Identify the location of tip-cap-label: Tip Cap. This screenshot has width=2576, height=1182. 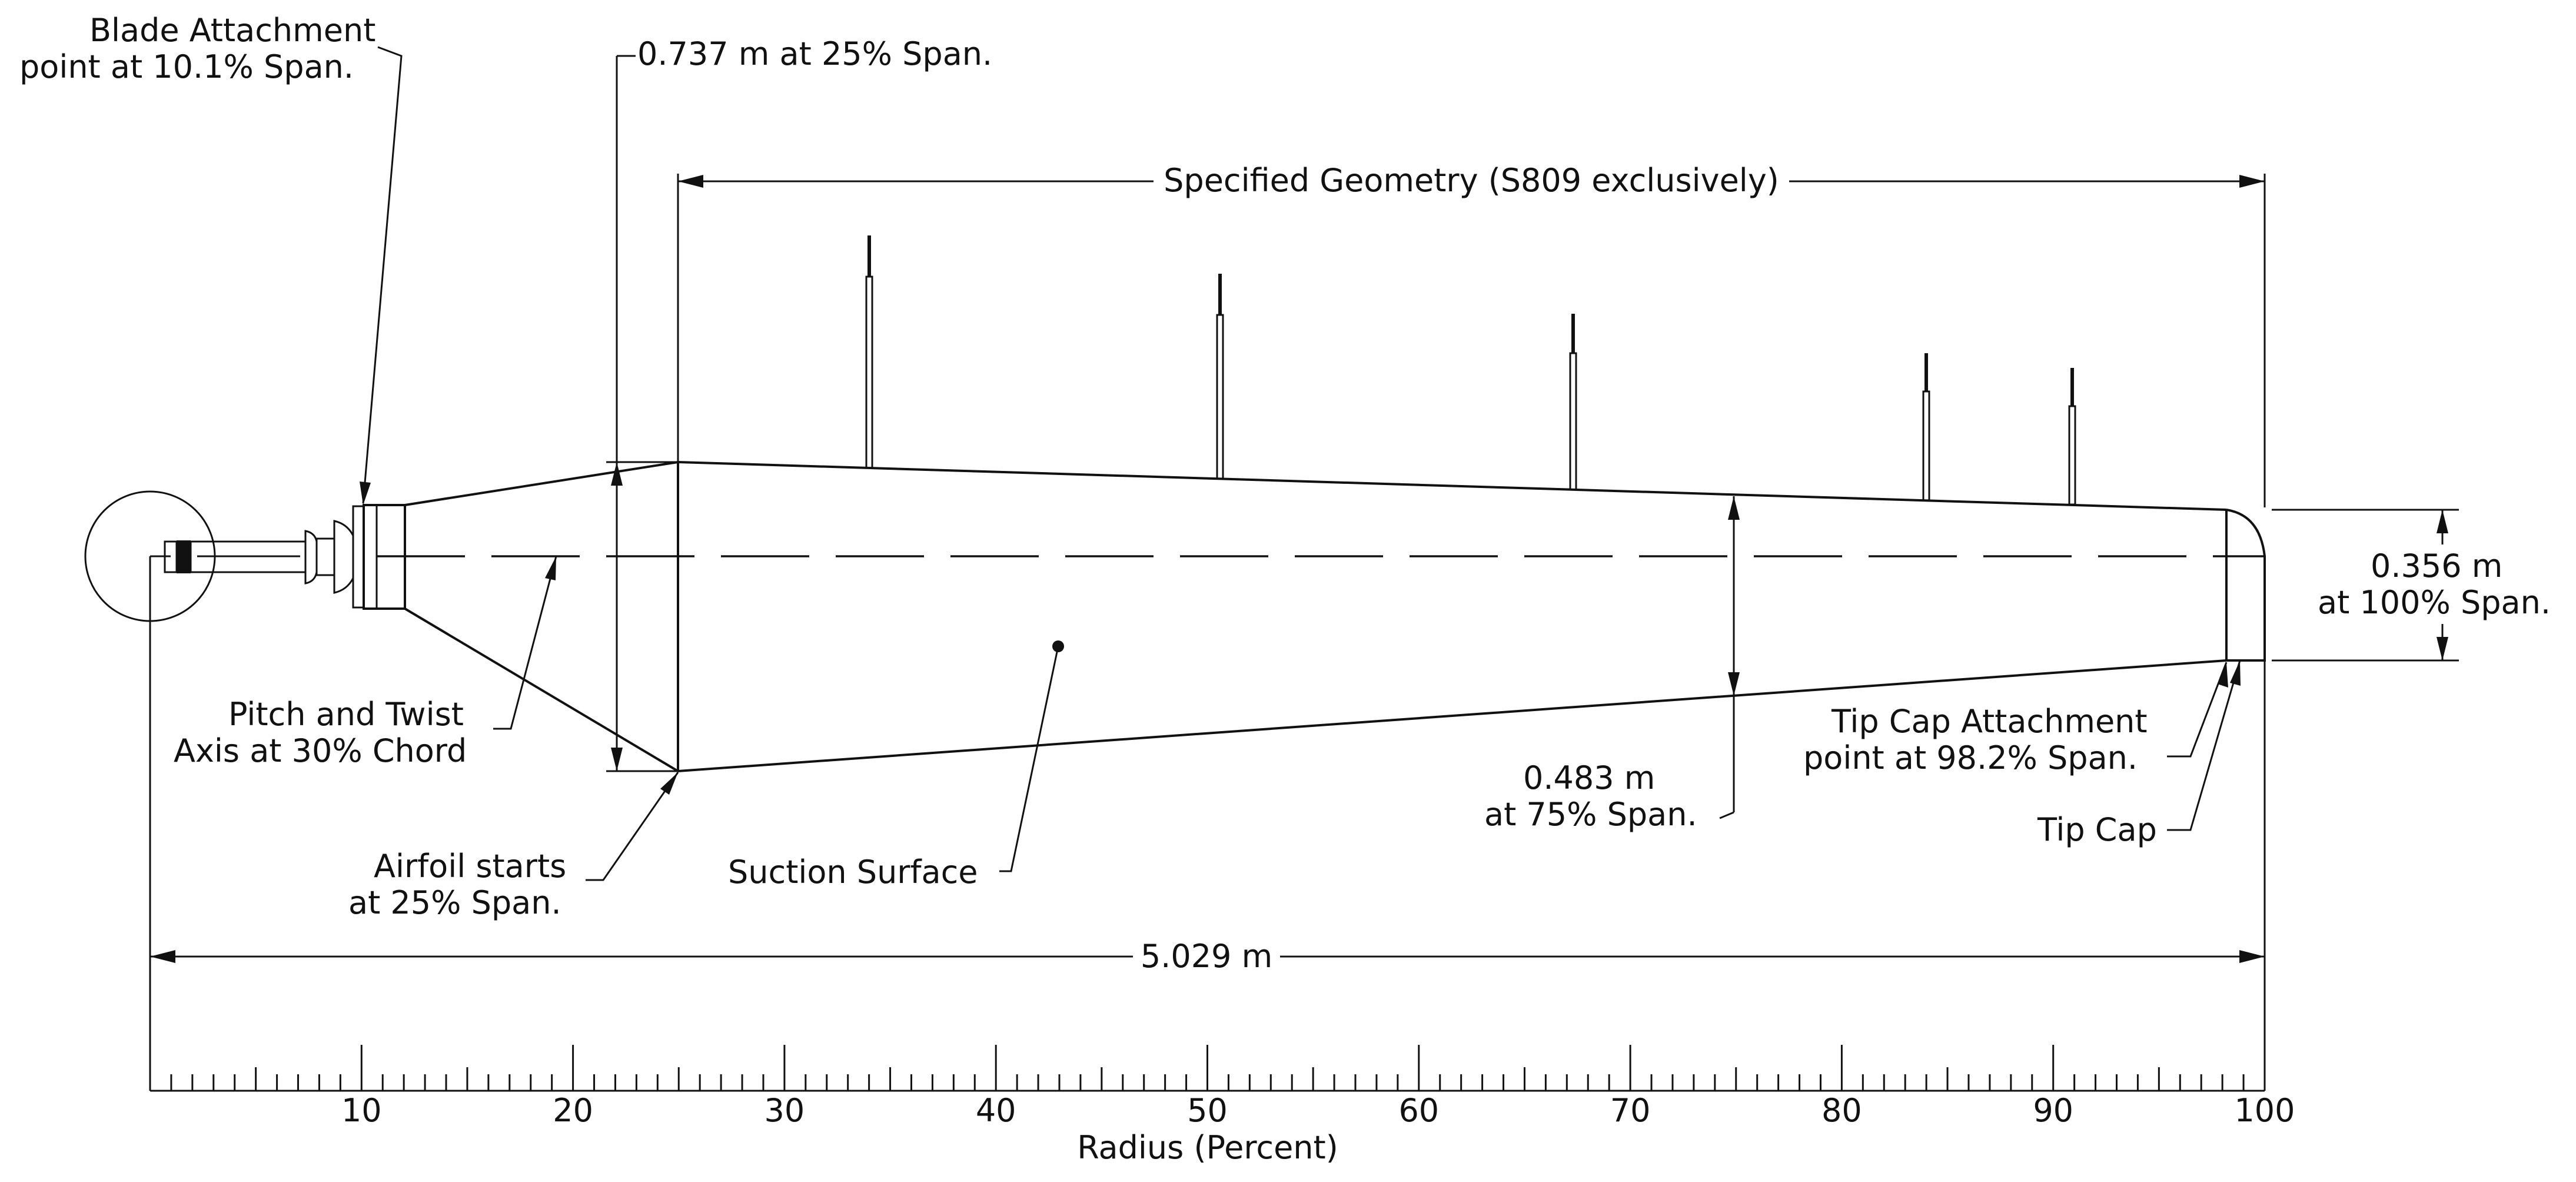
(2097, 830).